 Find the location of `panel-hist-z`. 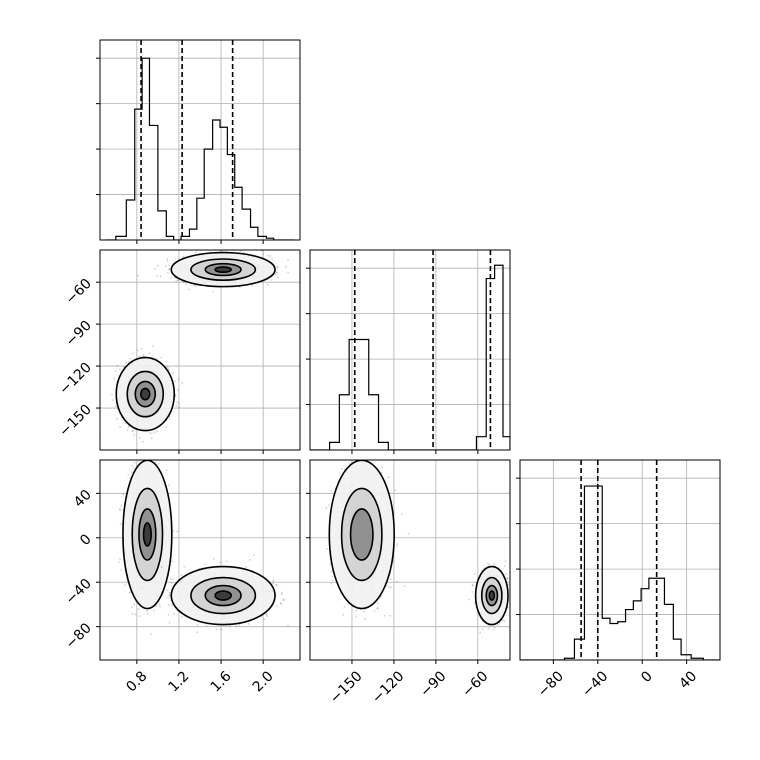

panel-hist-z is located at coordinates (618, 560).